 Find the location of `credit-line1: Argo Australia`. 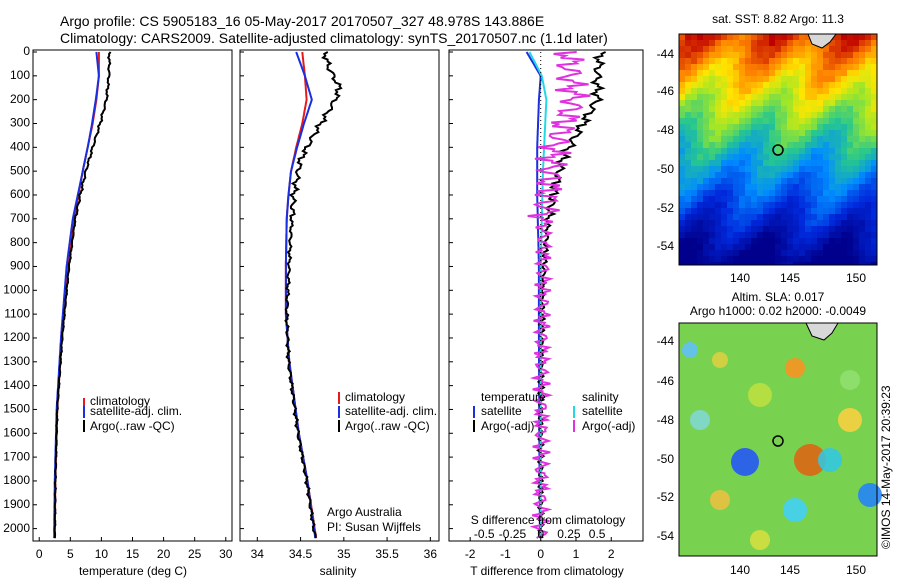

credit-line1: Argo Australia is located at coordinates (364, 512).